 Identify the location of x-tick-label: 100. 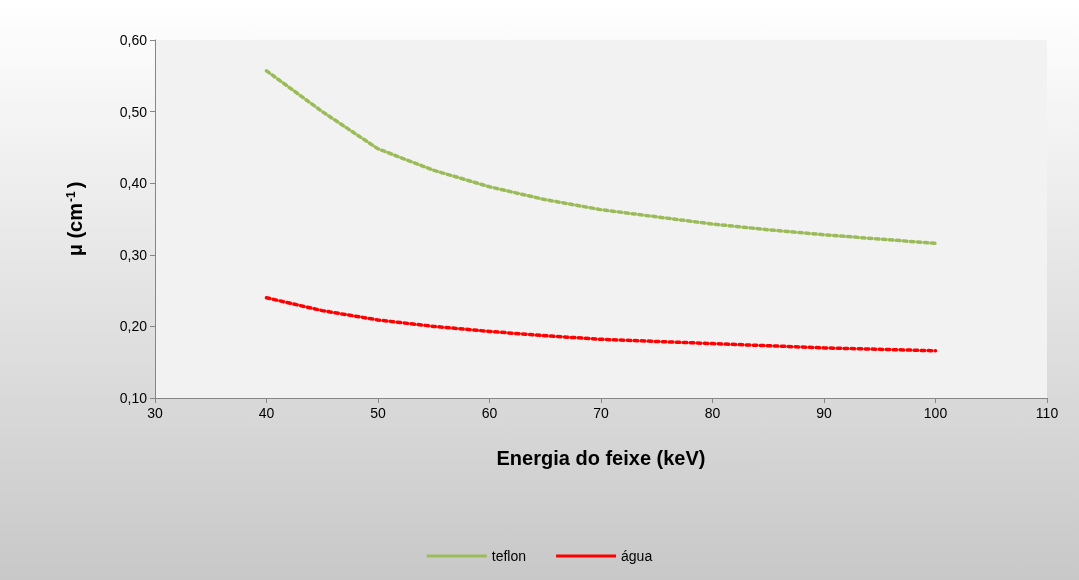
(935, 413).